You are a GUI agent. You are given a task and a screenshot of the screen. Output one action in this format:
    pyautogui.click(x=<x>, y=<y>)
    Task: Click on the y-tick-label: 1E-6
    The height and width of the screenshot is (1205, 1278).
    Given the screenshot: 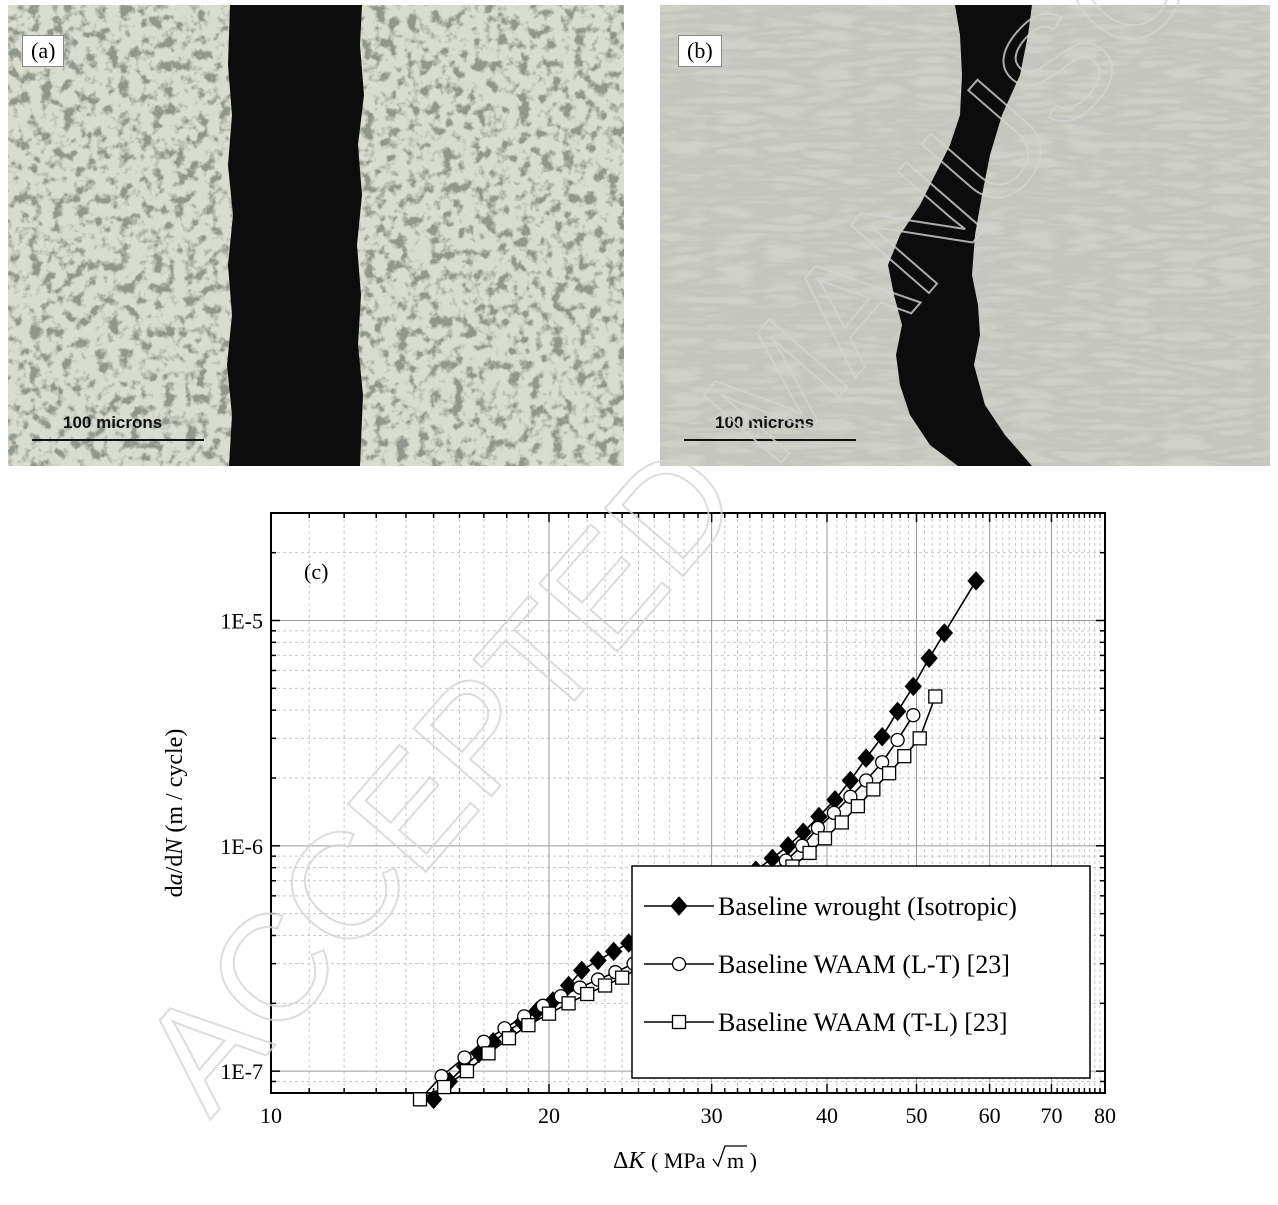 What is the action you would take?
    pyautogui.click(x=241, y=846)
    